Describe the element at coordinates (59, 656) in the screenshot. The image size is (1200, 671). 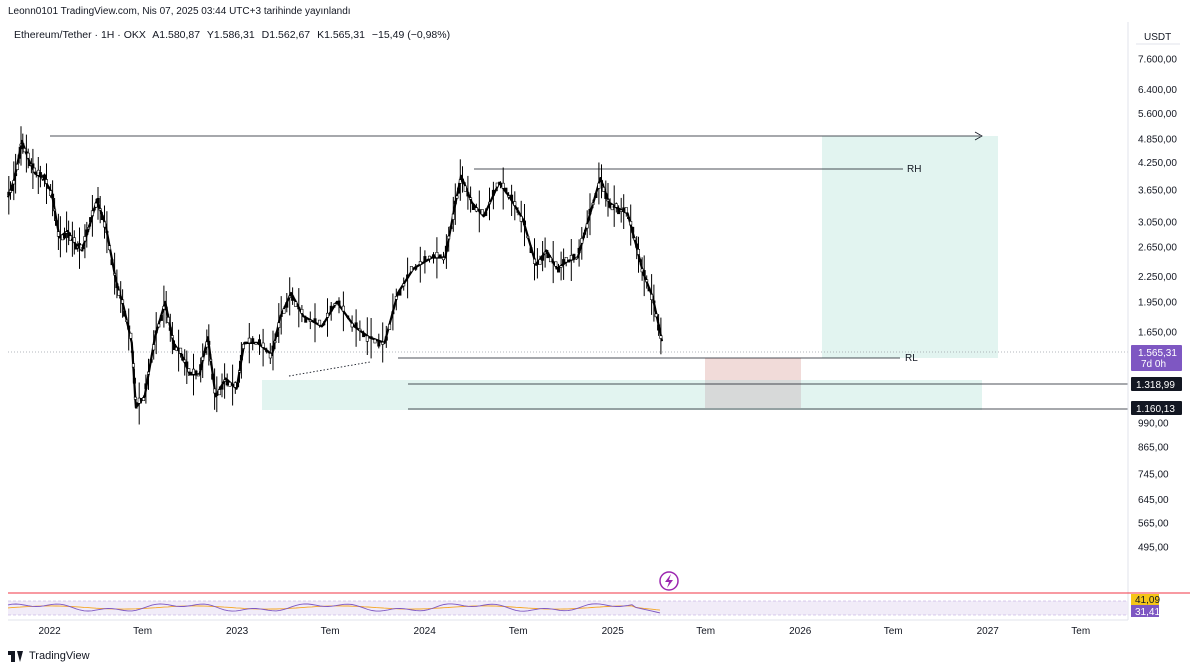
I see `footer-brand: TradingView` at that location.